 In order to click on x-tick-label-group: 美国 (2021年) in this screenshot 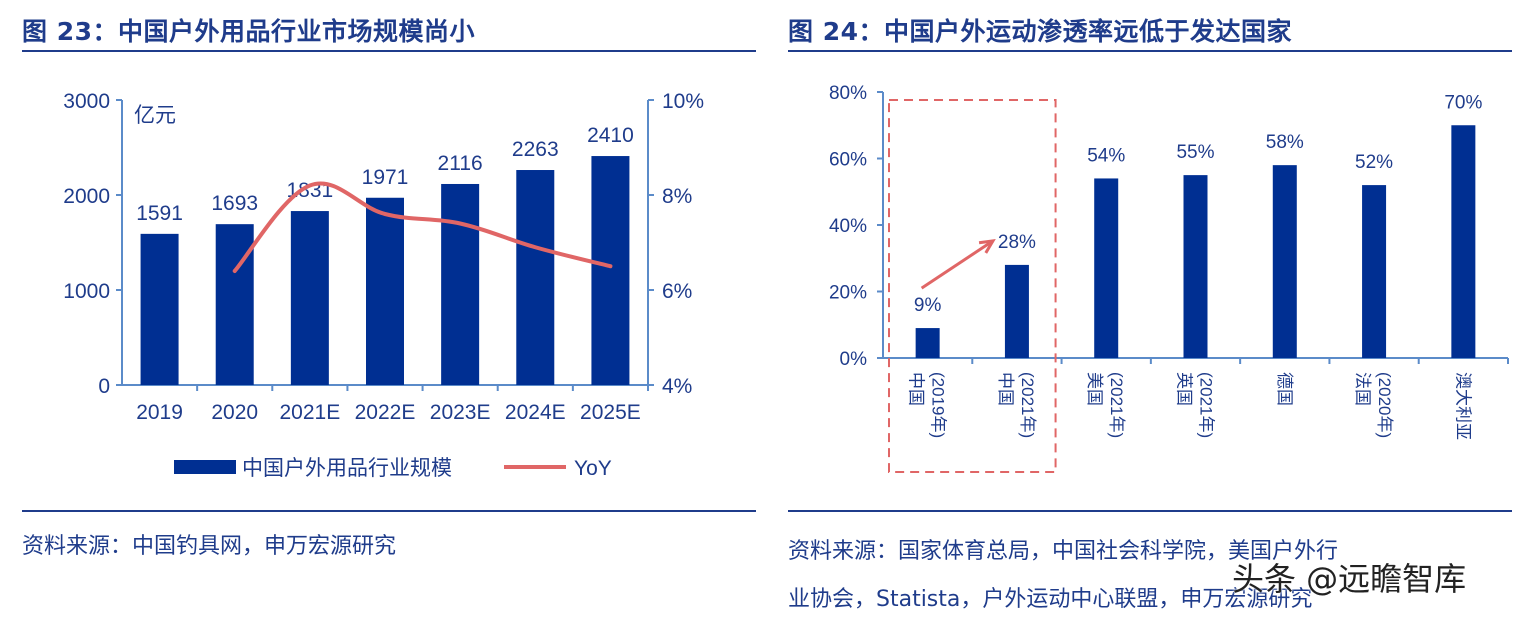, I will do `click(1105, 405)`.